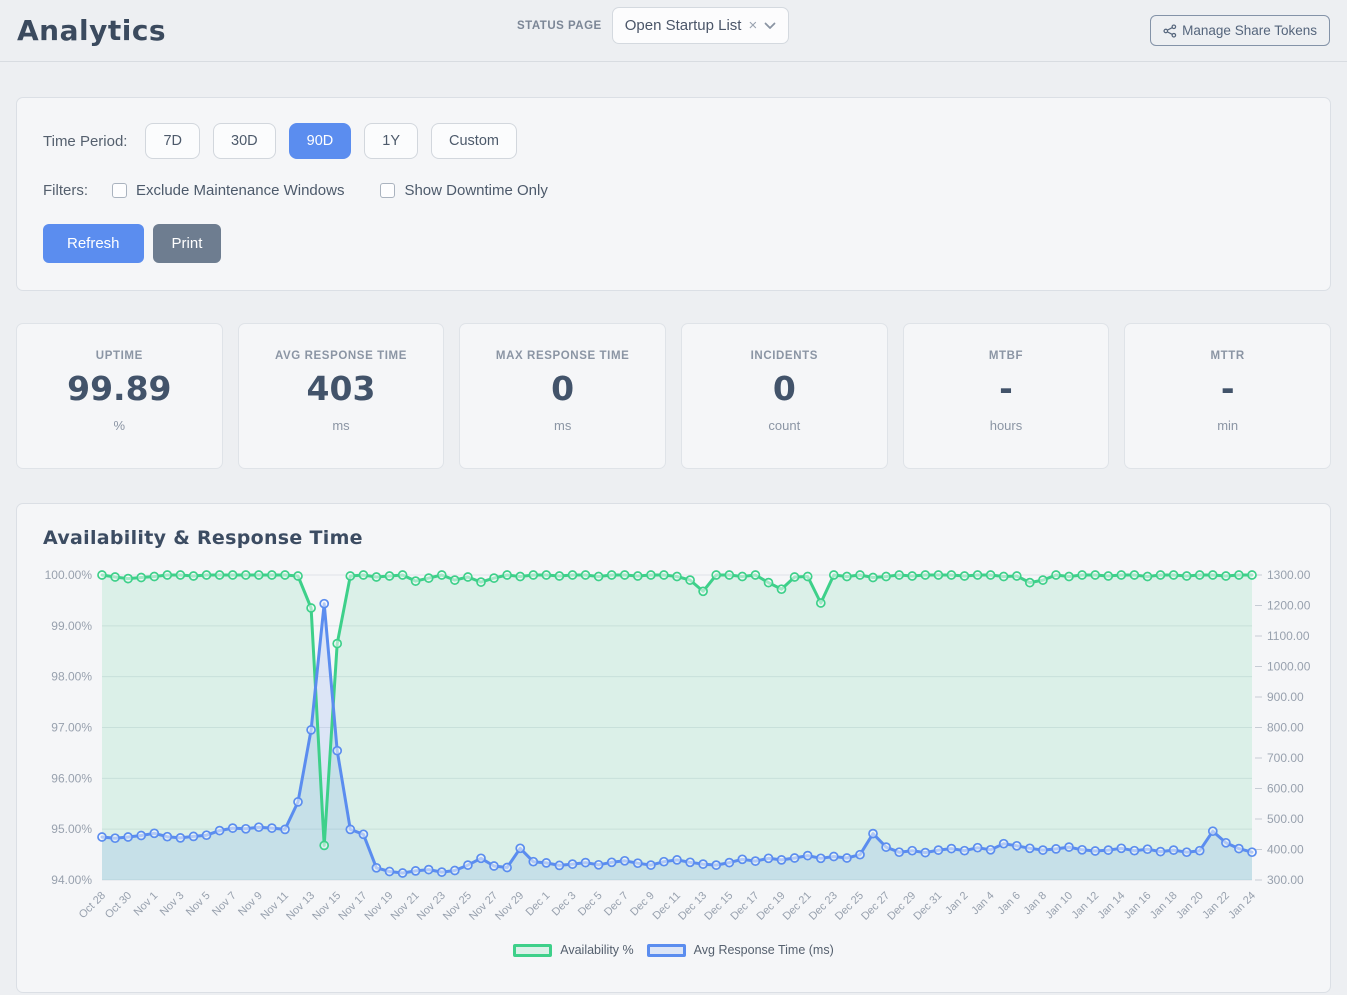 The height and width of the screenshot is (995, 1347). Describe the element at coordinates (797, 906) in the screenshot. I see `svg-text: Dec 21` at that location.